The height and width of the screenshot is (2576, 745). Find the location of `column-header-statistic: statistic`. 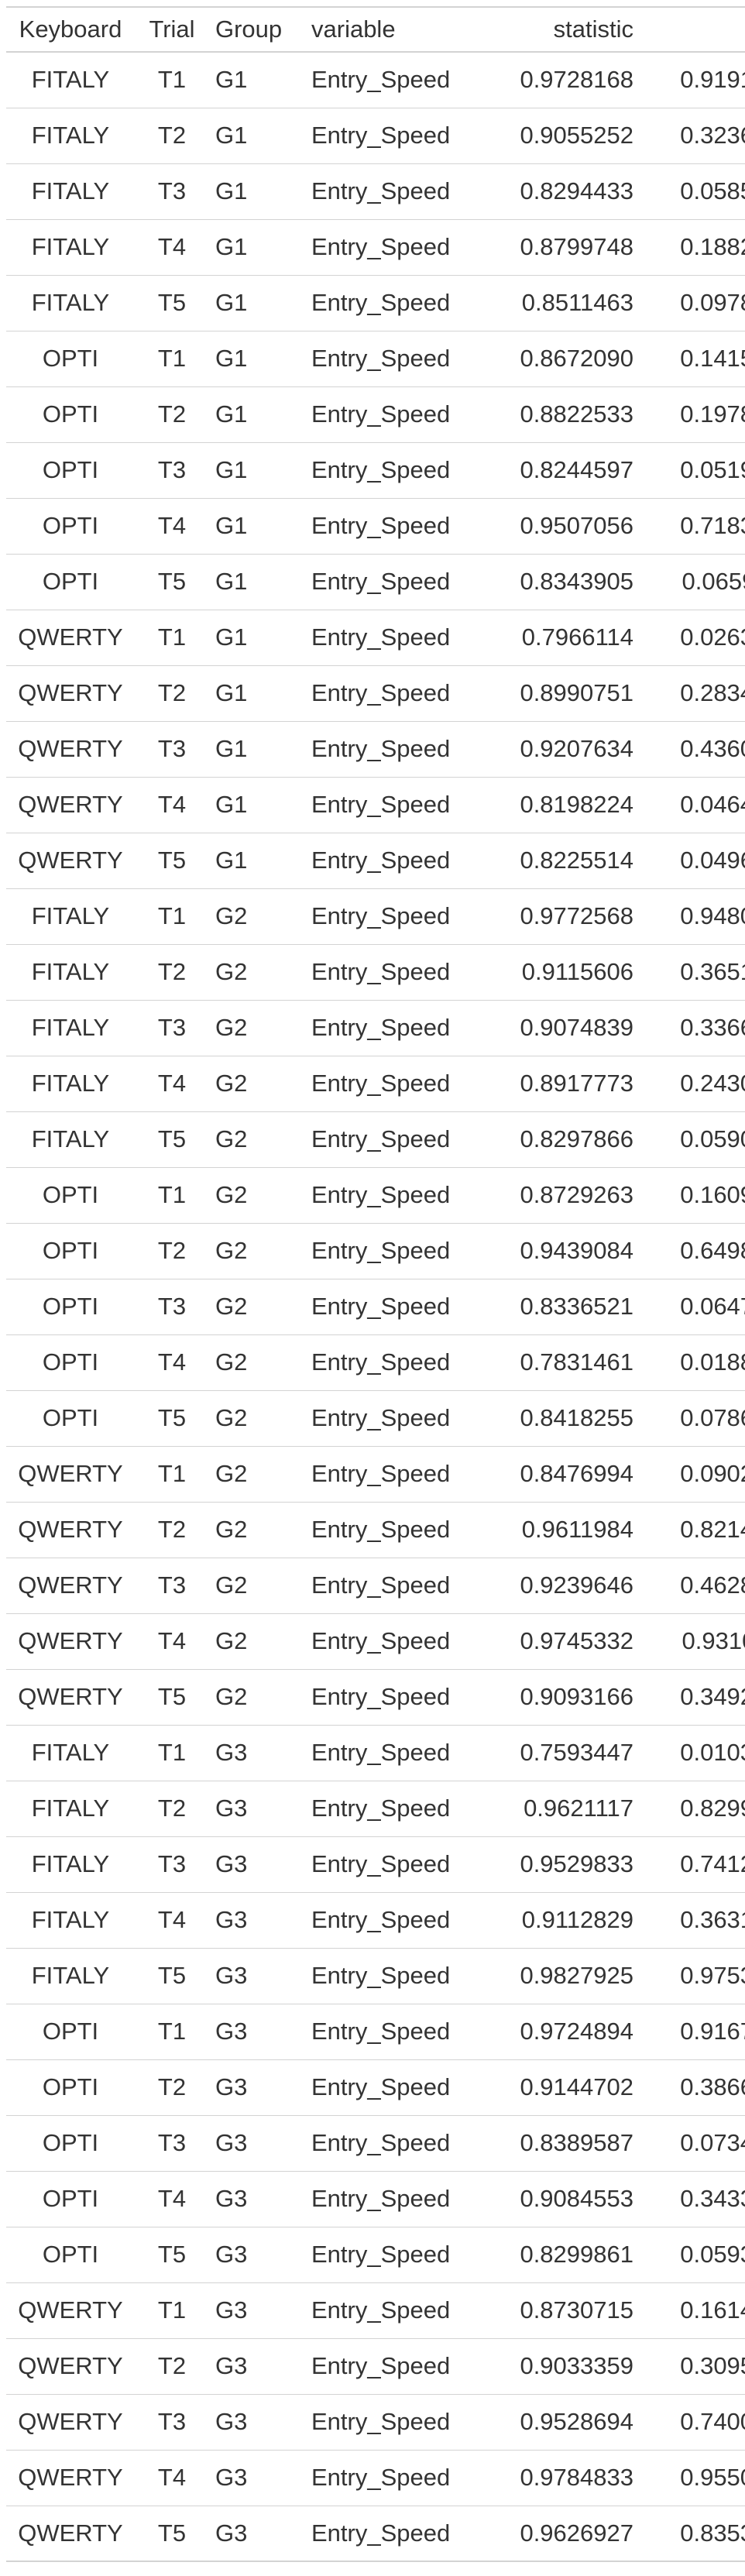

column-header-statistic: statistic is located at coordinates (556, 30).